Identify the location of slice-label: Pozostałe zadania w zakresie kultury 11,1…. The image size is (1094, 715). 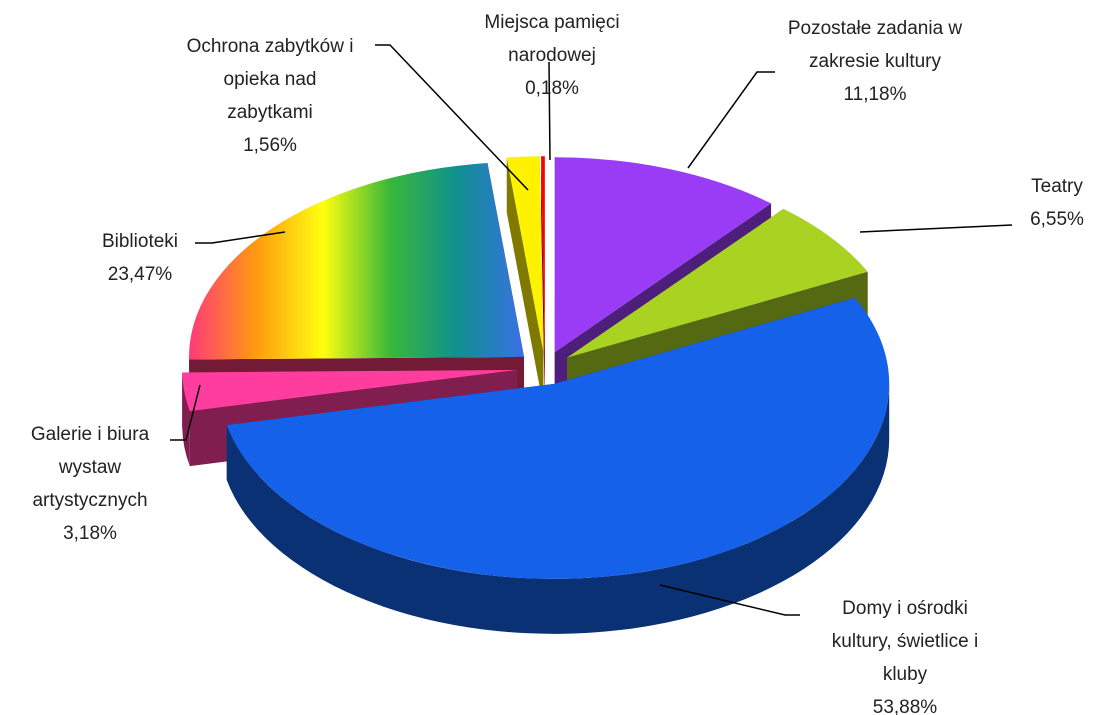
(875, 61).